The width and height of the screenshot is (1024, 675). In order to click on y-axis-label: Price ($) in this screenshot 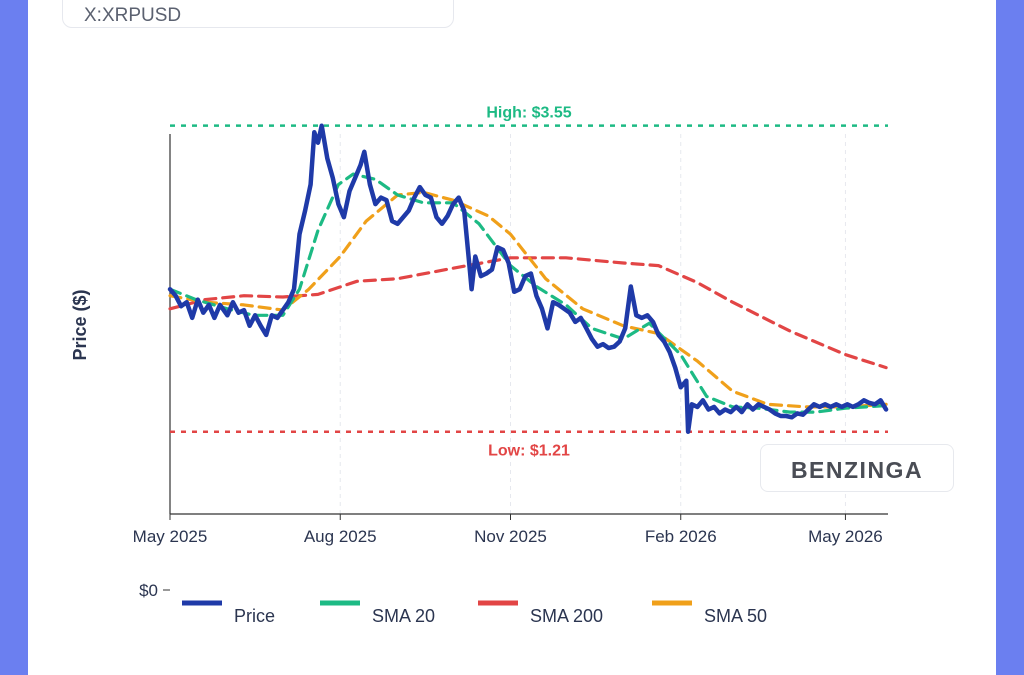, I will do `click(80, 324)`.